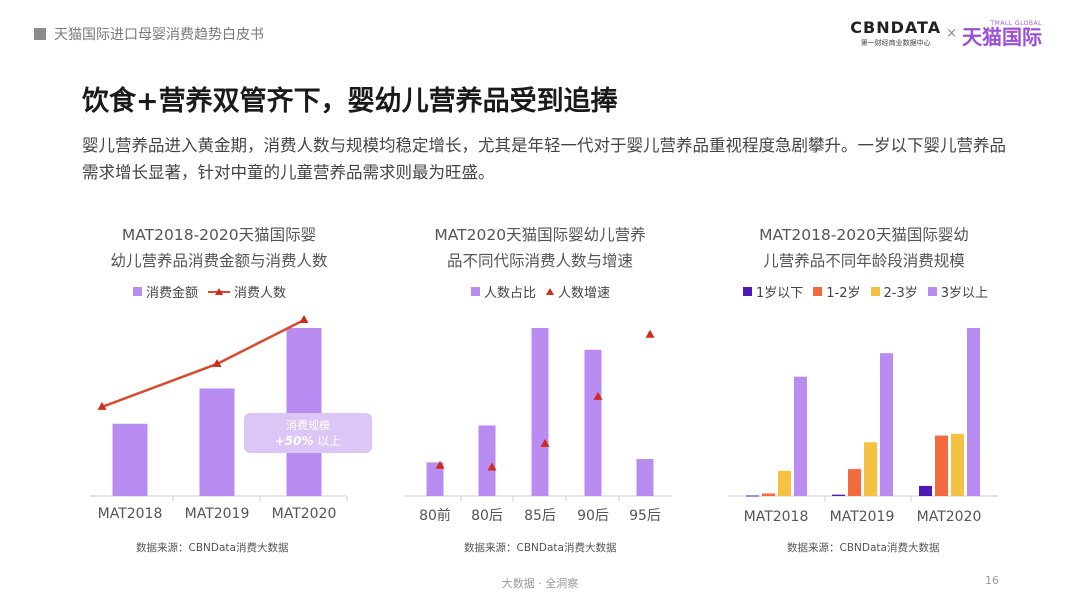  I want to click on cbndata-logo-text: CBNDATA, so click(896, 27).